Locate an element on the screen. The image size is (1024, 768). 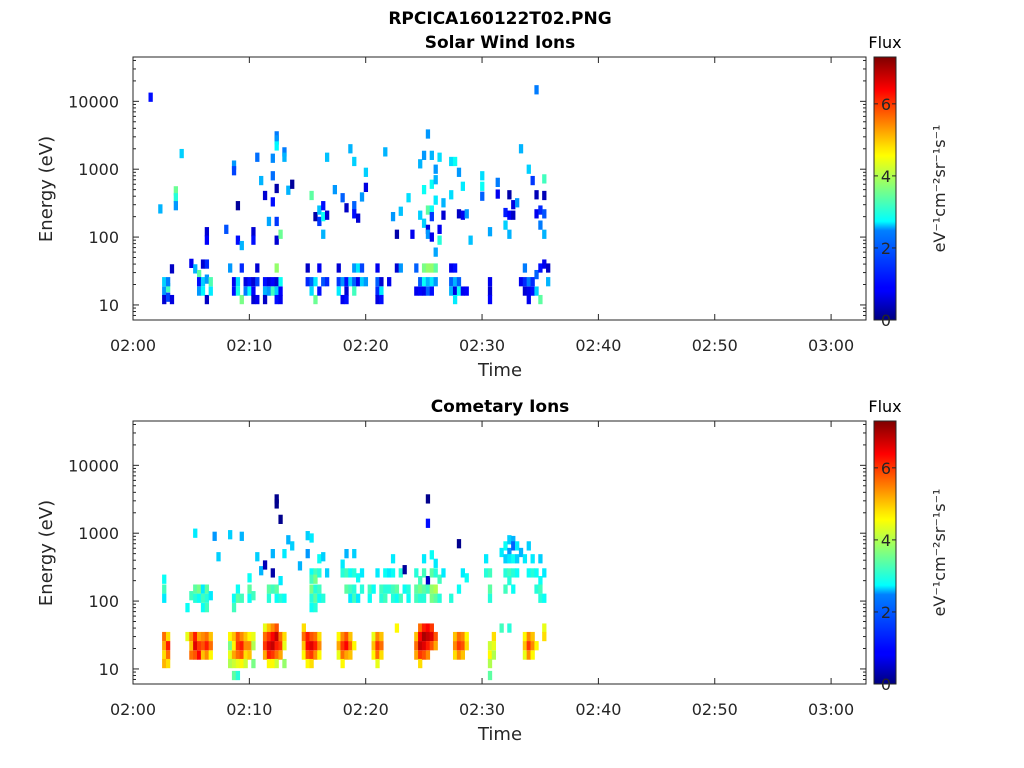
colorbar-tick-label: 6 is located at coordinates (886, 468).